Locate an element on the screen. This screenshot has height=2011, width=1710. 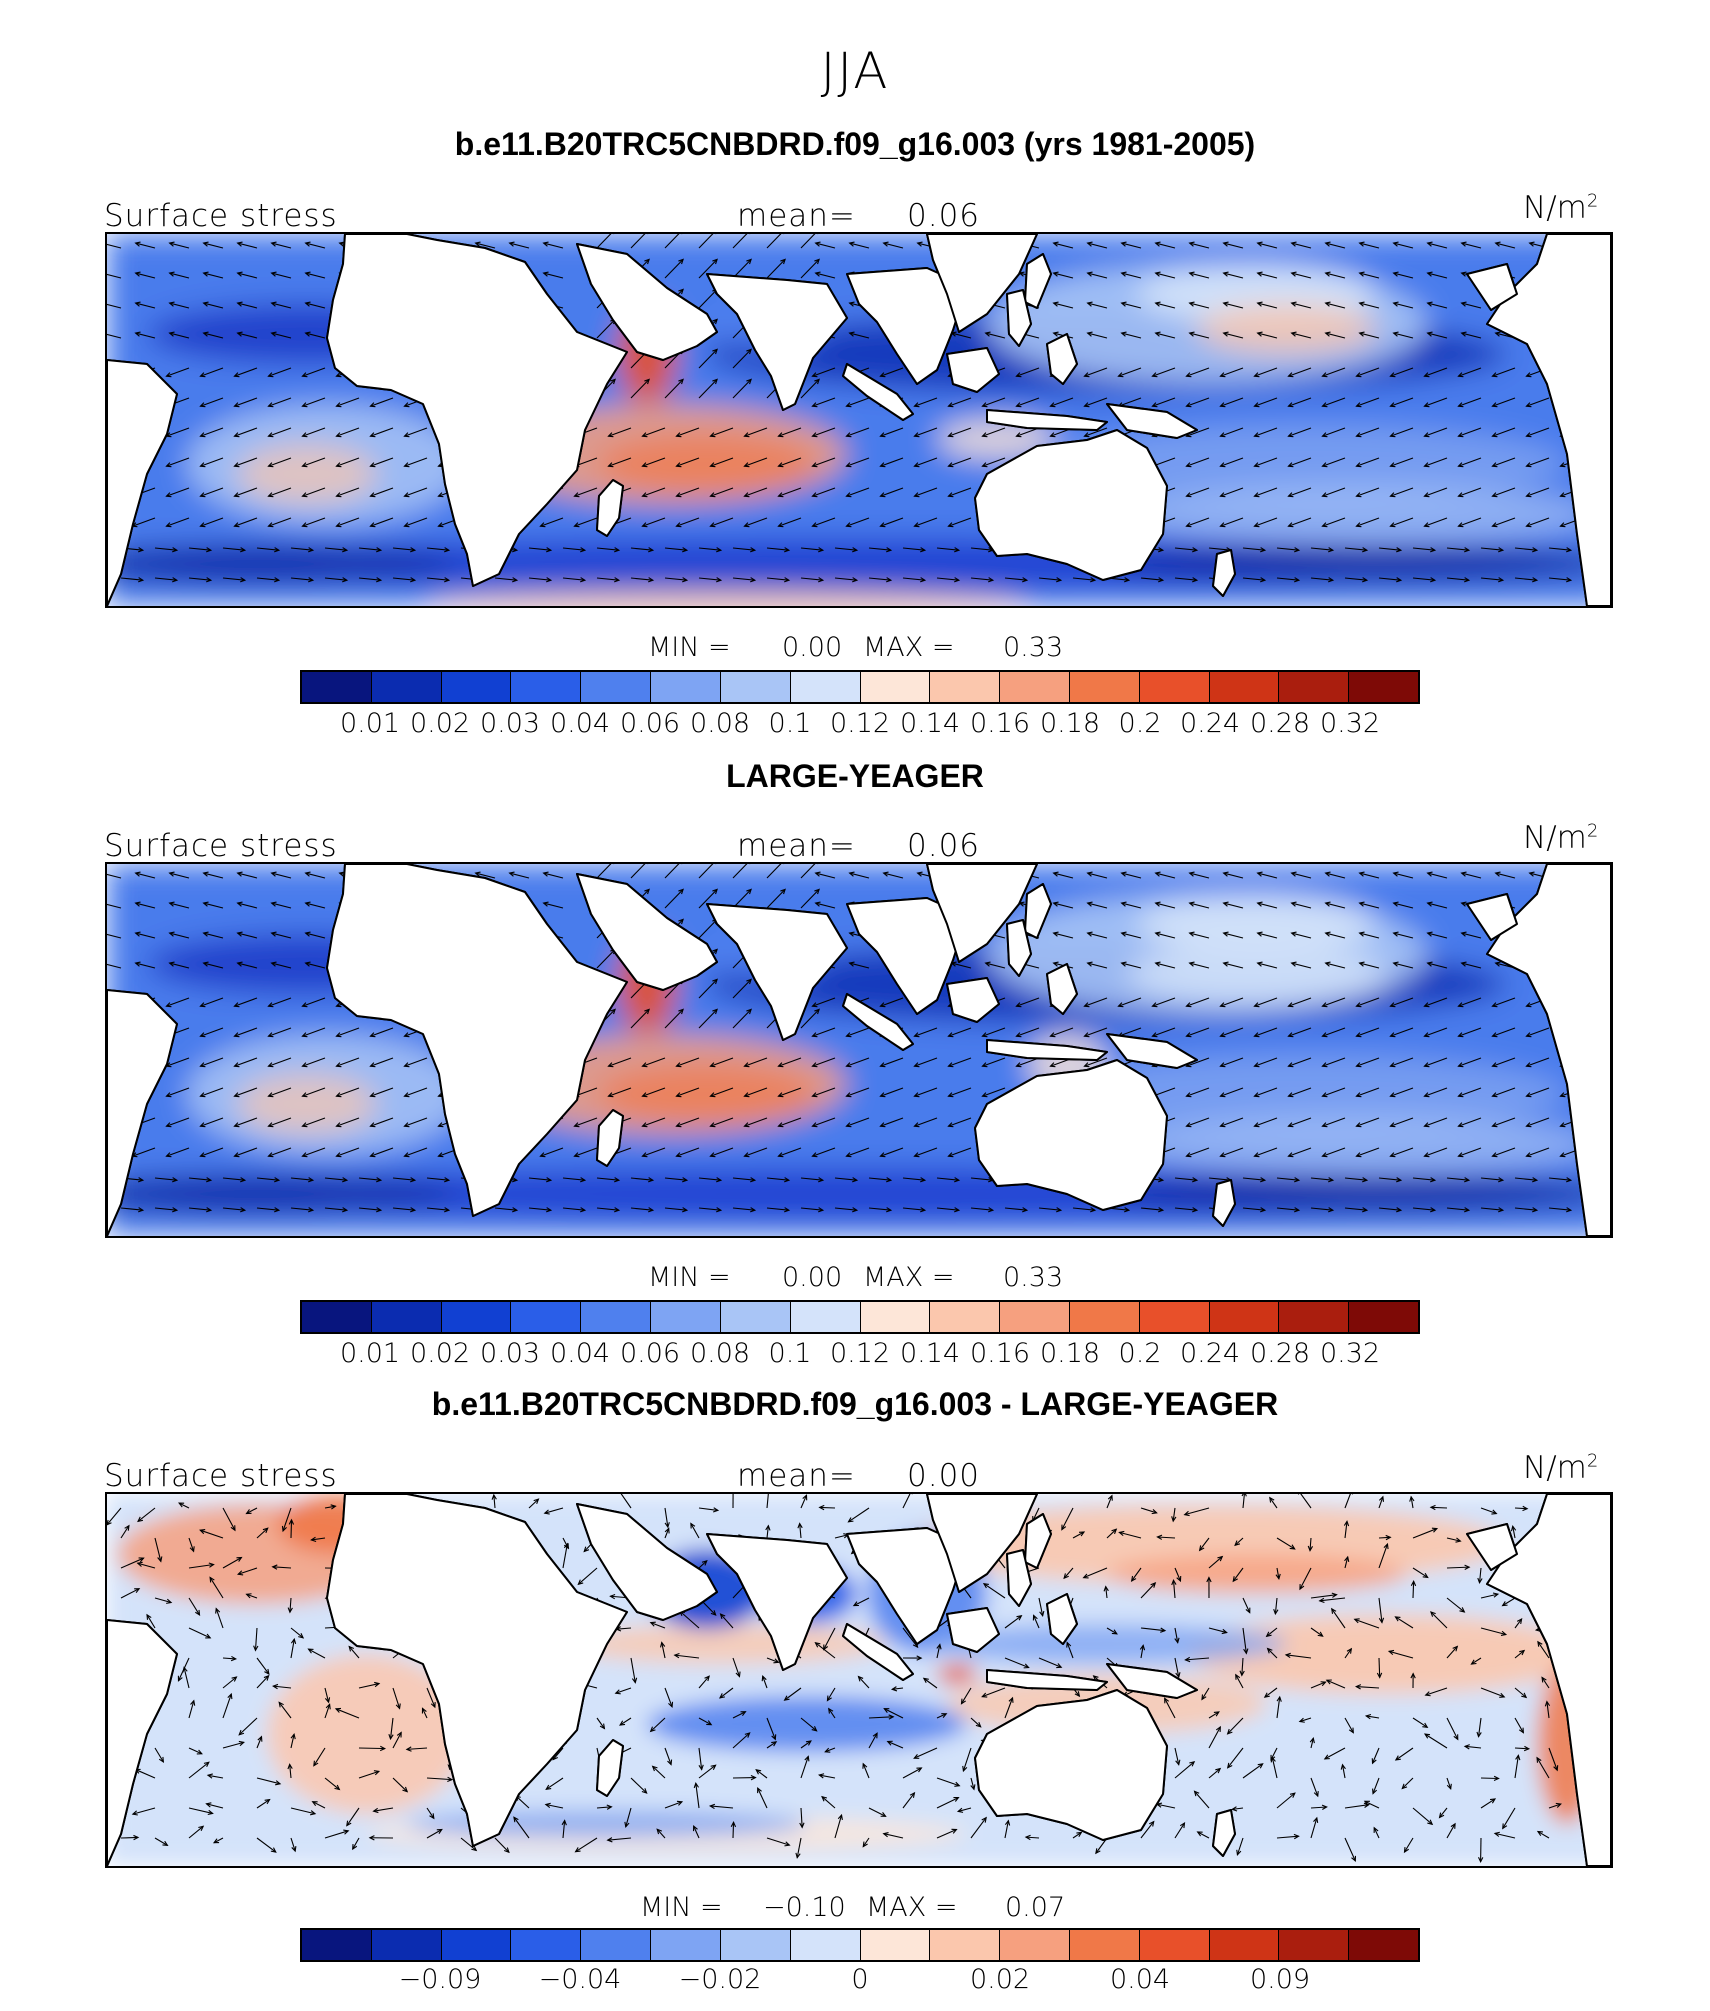
colorbar-tick-label: 0.16 is located at coordinates (1000, 723).